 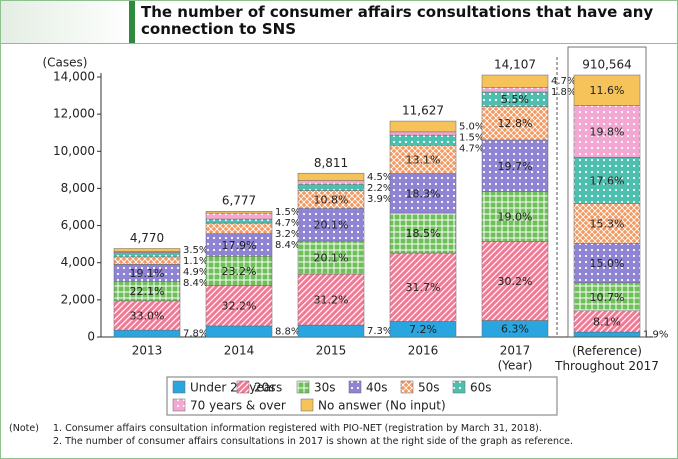 What do you see at coordinates (195, 272) in the screenshot?
I see `data-label: 4.9%` at bounding box center [195, 272].